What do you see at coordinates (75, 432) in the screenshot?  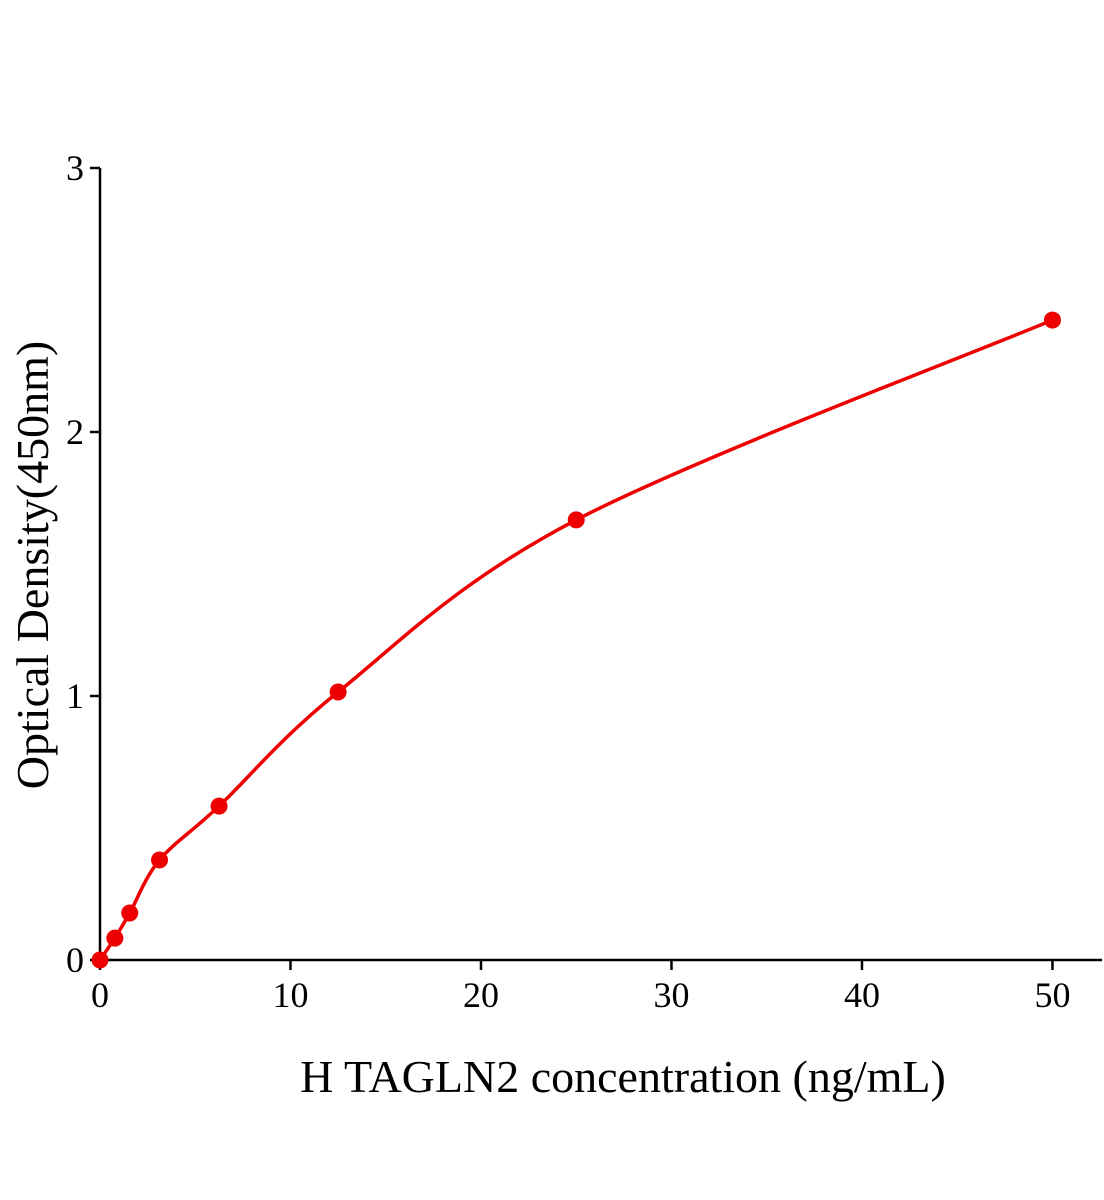 I see `y-tick-label: 2` at bounding box center [75, 432].